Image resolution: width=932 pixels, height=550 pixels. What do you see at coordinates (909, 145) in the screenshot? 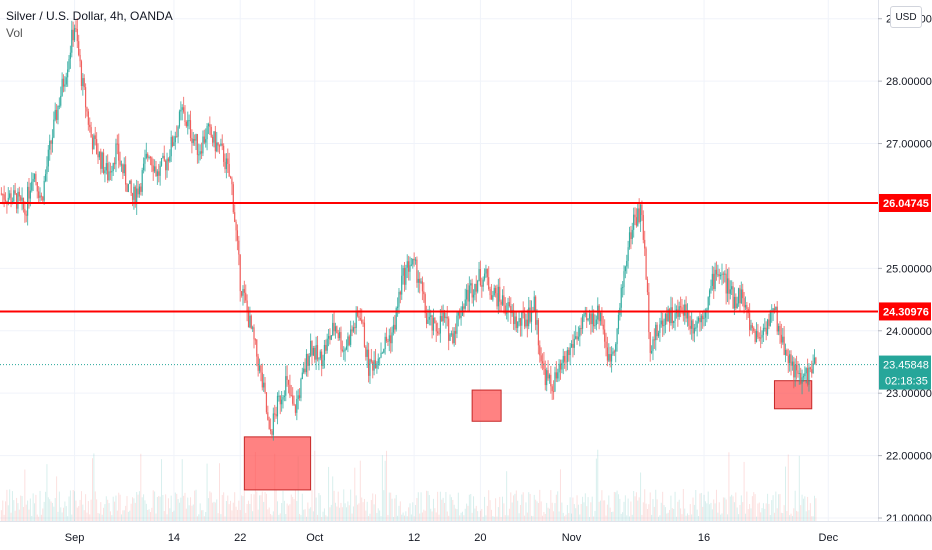
I see `y-tick-label: 27.00000` at bounding box center [909, 145].